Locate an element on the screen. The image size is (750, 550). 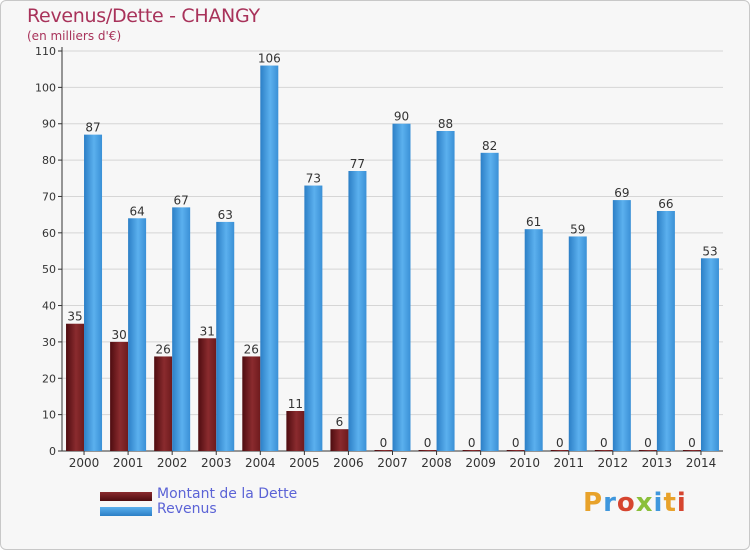
chart-subtitle: (en milliers d'€) is located at coordinates (74, 36).